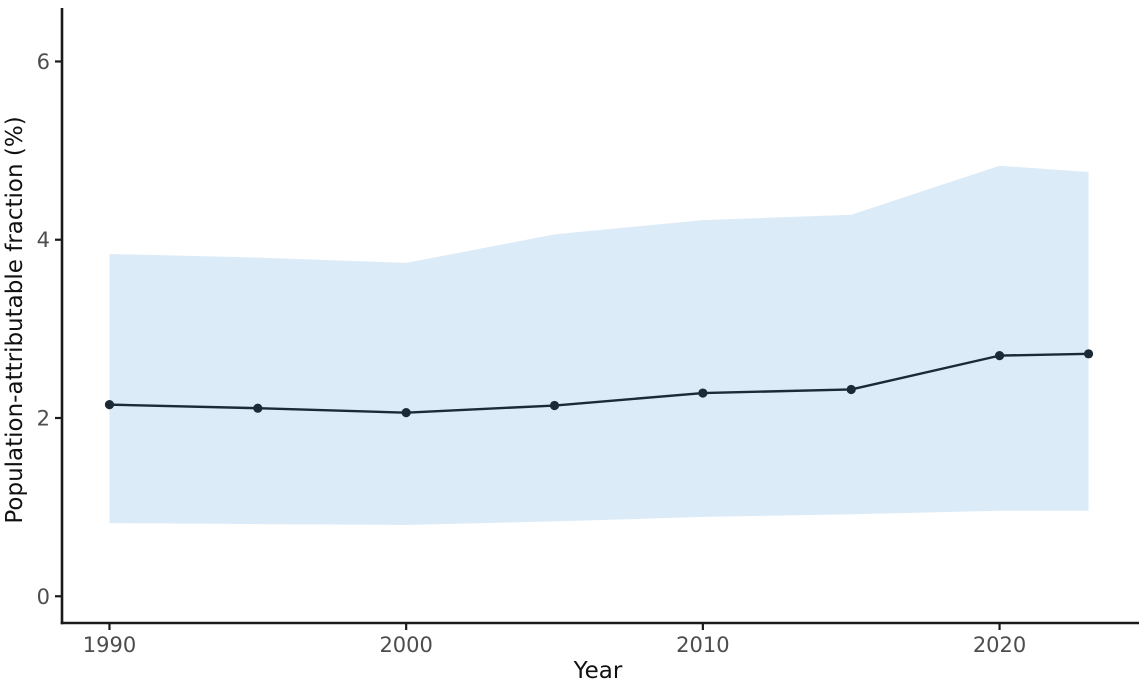 The width and height of the screenshot is (1148, 689). What do you see at coordinates (43, 419) in the screenshot?
I see `y-tick-label: 2` at bounding box center [43, 419].